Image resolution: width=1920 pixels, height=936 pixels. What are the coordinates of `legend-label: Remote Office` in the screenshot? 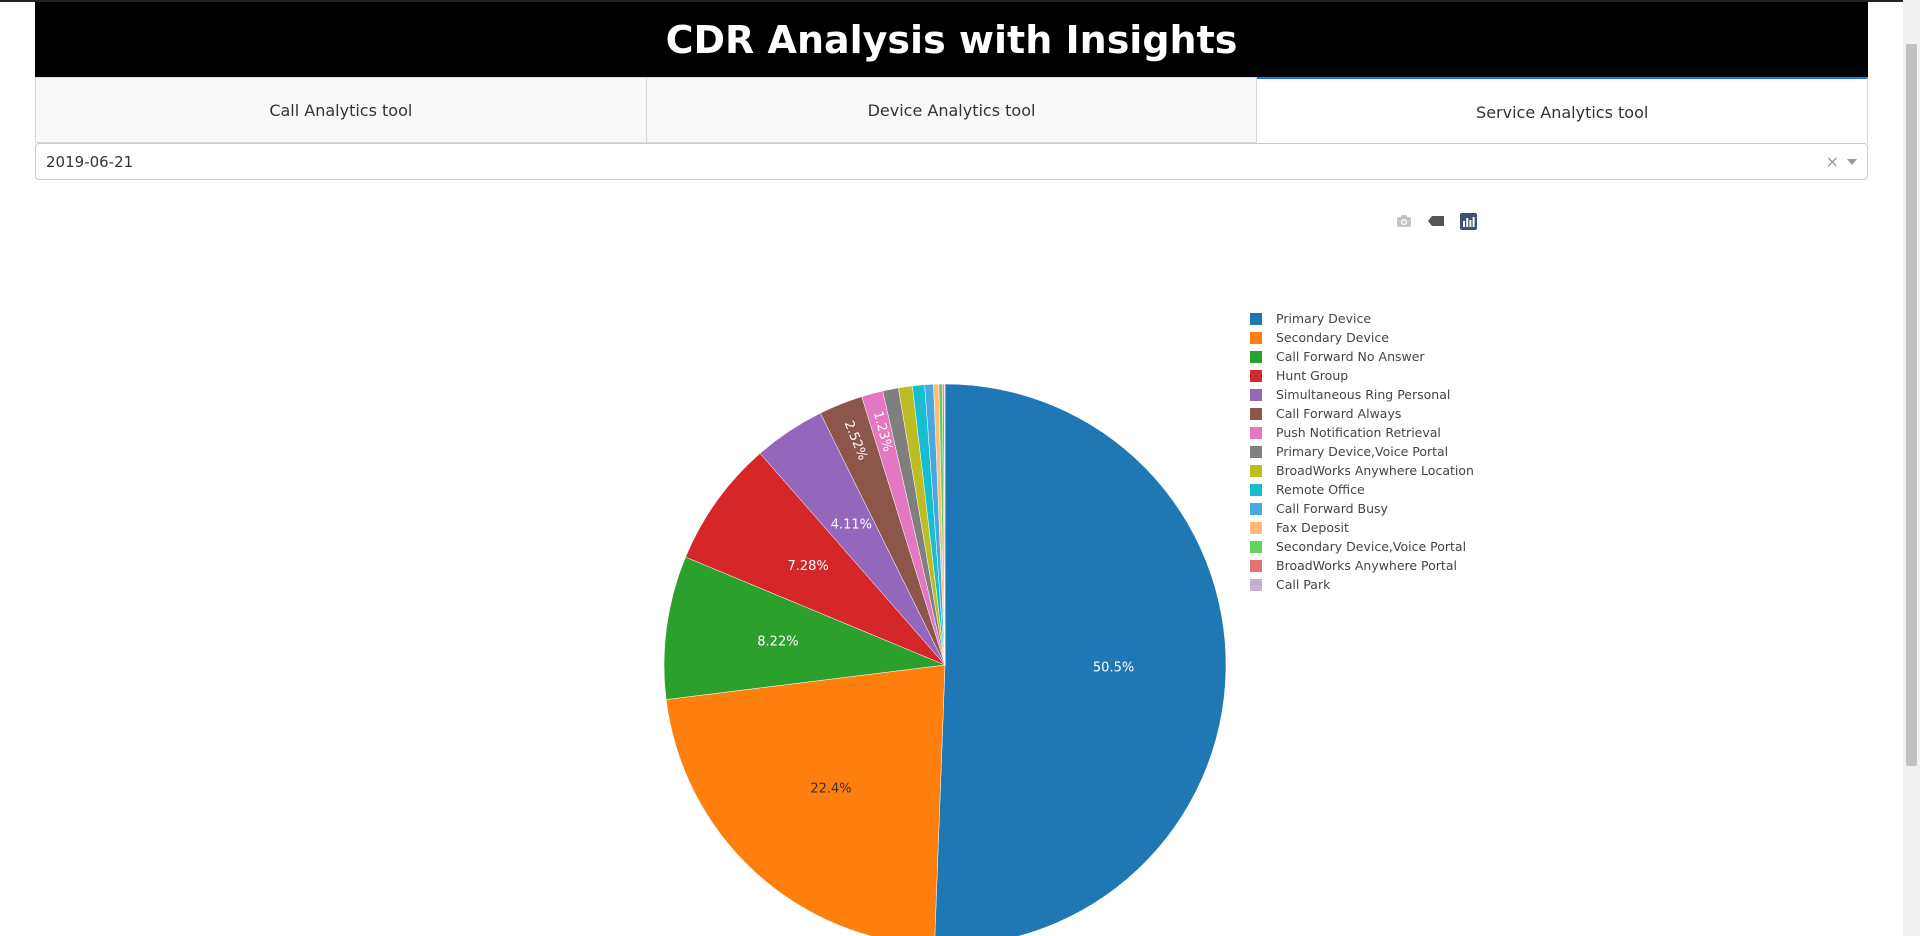 It's located at (1320, 489).